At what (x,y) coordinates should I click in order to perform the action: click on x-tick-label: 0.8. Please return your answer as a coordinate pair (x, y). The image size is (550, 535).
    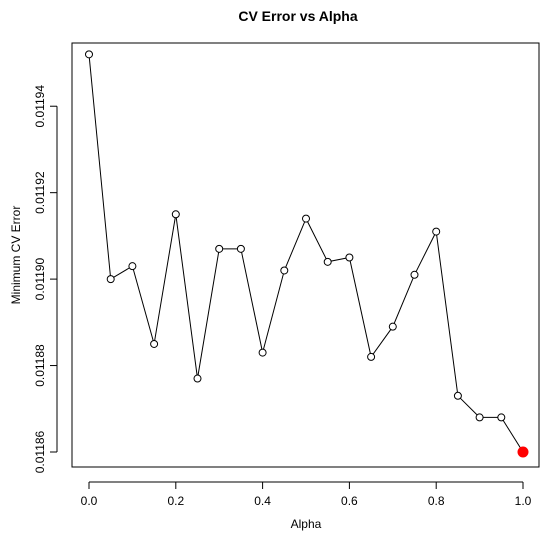
    Looking at the image, I should click on (436, 501).